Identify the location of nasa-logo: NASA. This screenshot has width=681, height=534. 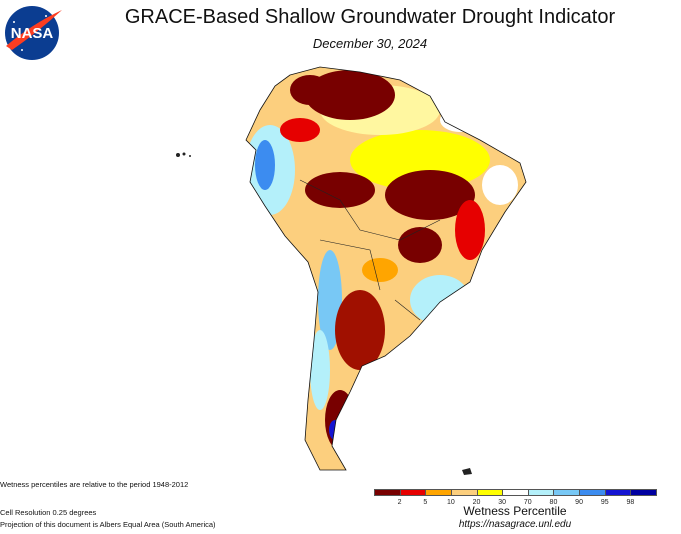
(33, 35).